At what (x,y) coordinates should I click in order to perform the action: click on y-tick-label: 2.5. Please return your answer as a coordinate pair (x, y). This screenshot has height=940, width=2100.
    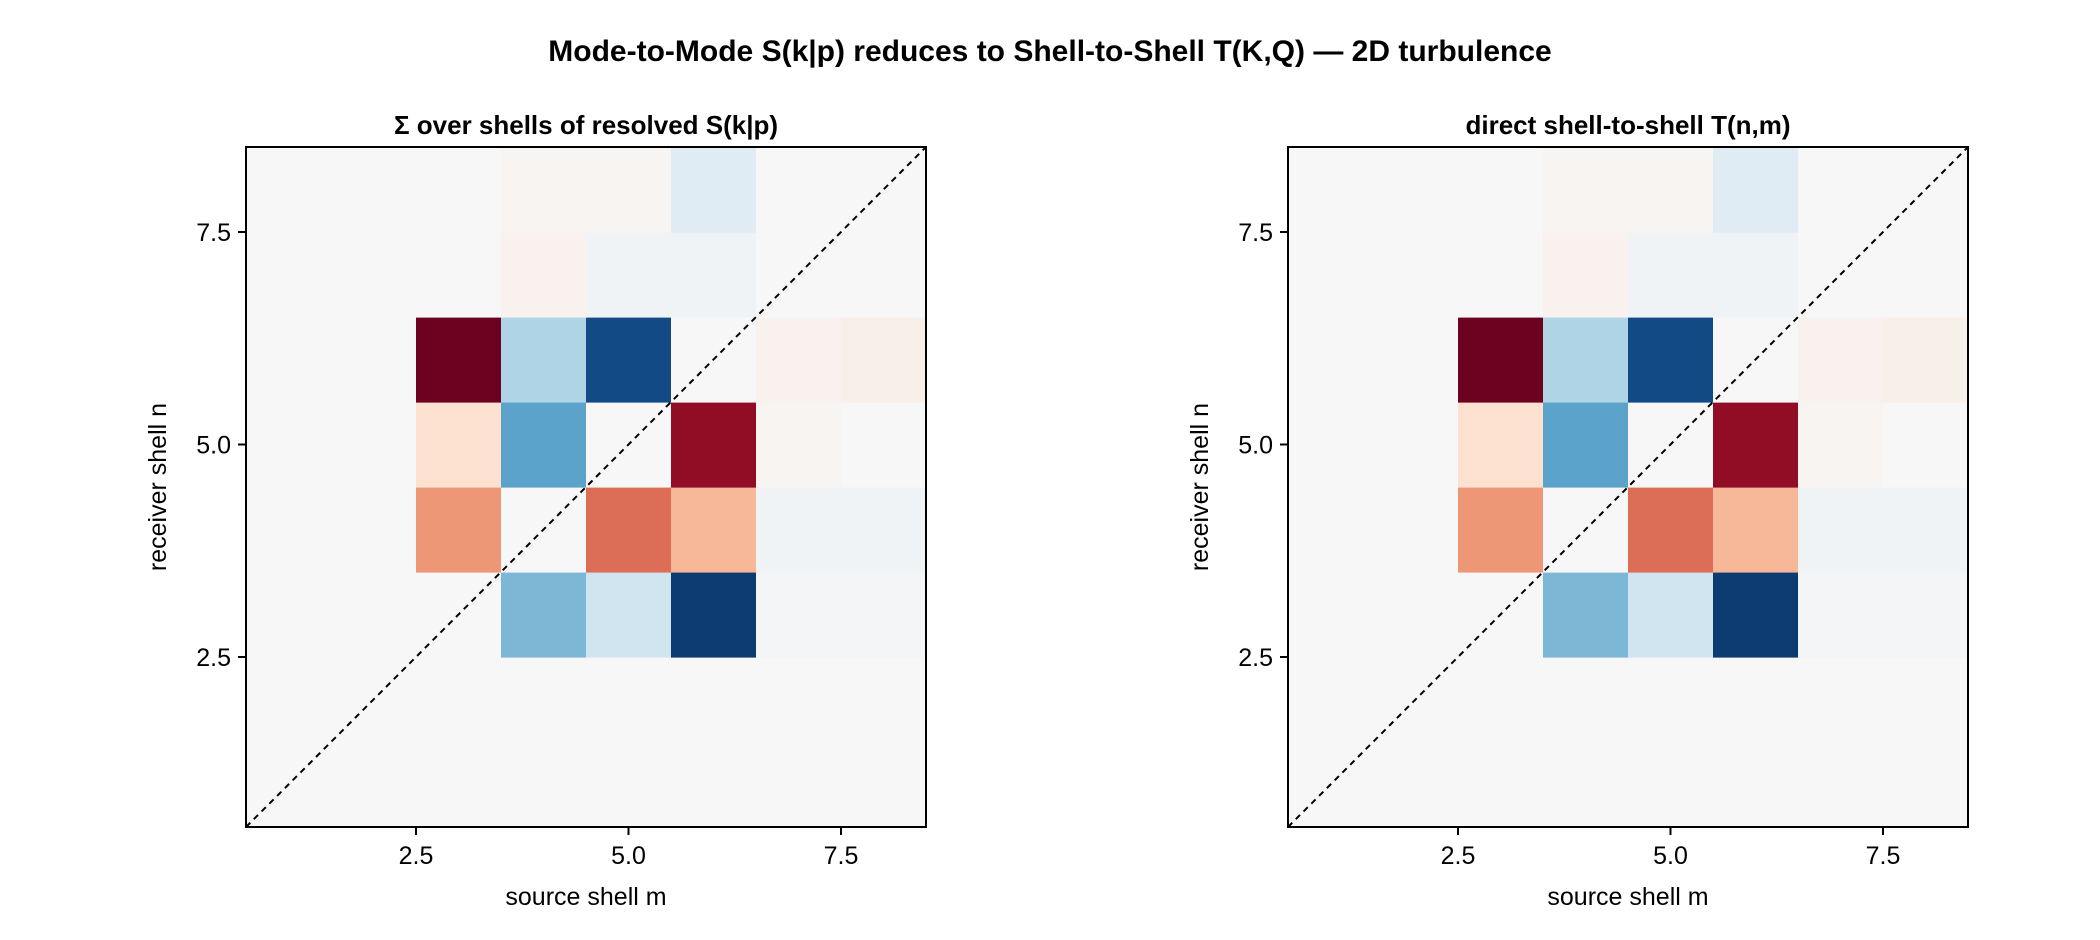
    Looking at the image, I should click on (213, 658).